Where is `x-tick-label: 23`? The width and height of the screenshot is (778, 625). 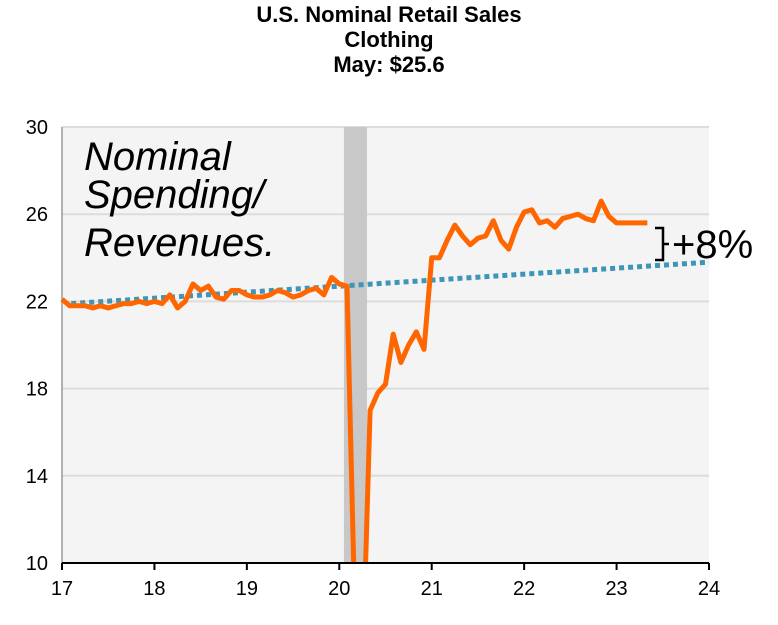 x-tick-label: 23 is located at coordinates (616, 589).